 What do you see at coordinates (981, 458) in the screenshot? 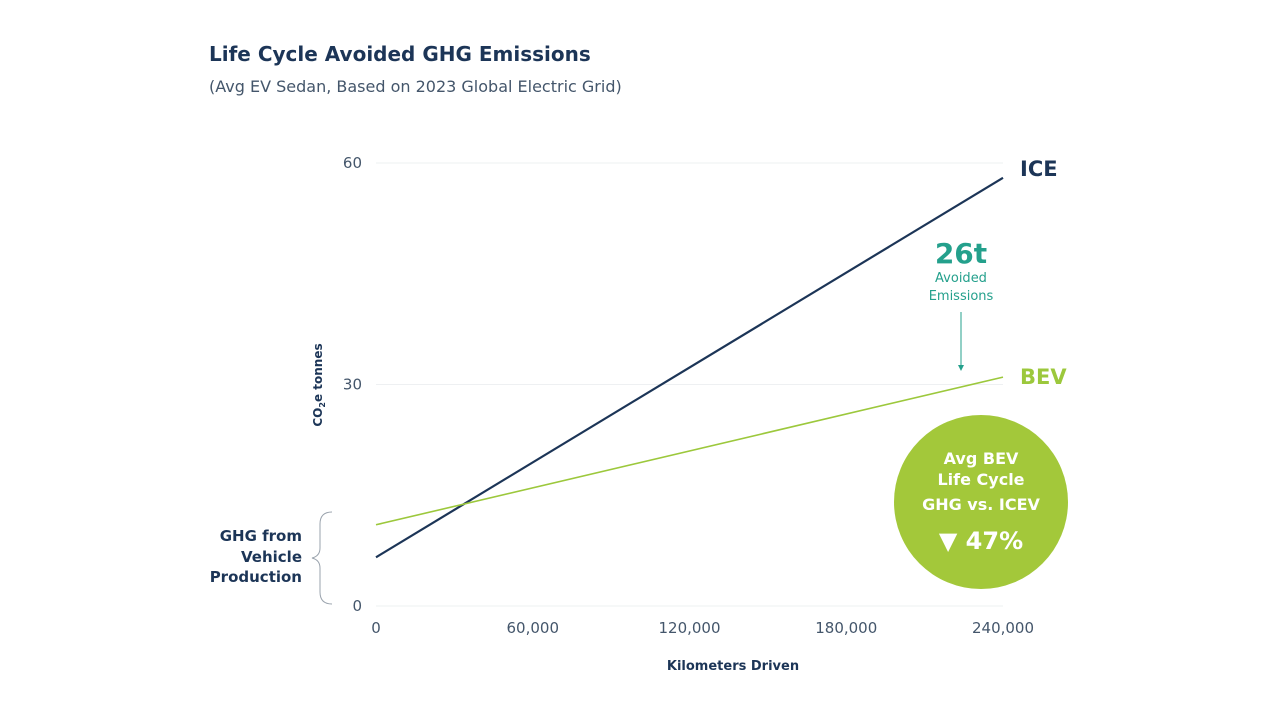
I see `badge-line-1: Avg BEV` at bounding box center [981, 458].